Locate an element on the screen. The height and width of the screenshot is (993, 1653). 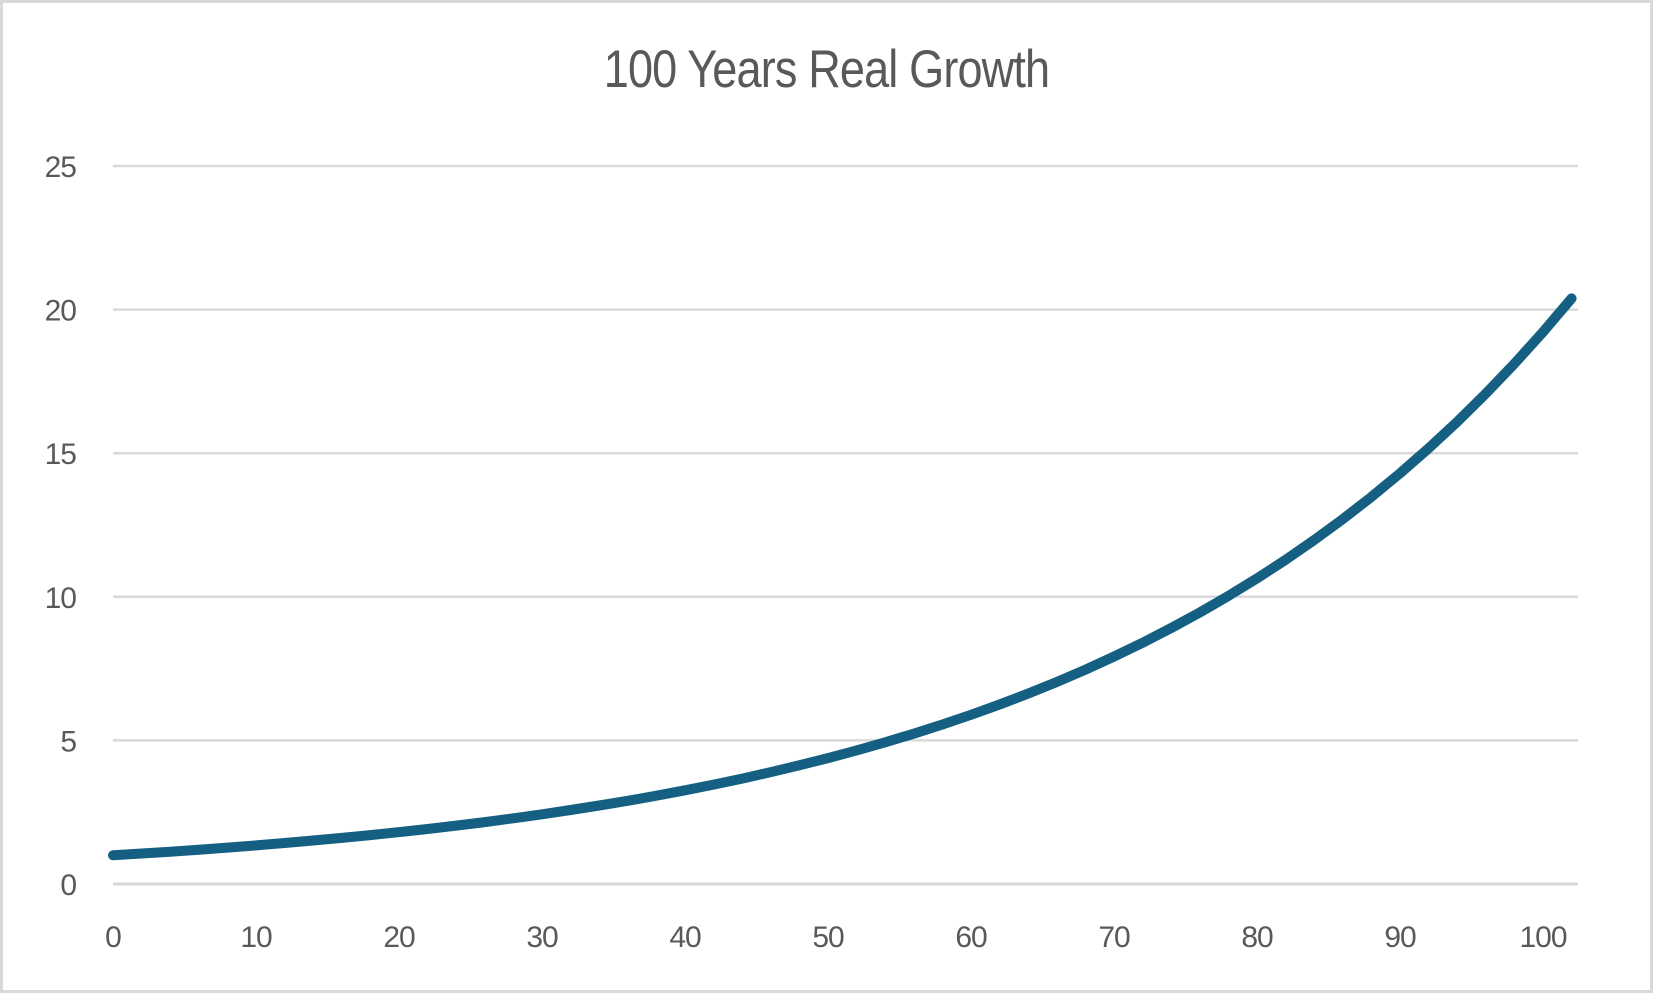
y-axis-tick-label: 5 is located at coordinates (68, 741).